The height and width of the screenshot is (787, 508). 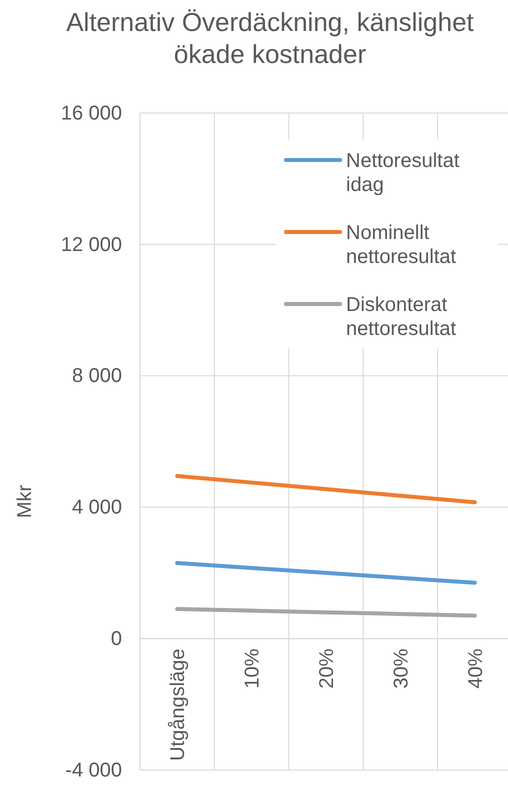 What do you see at coordinates (91, 113) in the screenshot?
I see `y-tick-label: 16 000` at bounding box center [91, 113].